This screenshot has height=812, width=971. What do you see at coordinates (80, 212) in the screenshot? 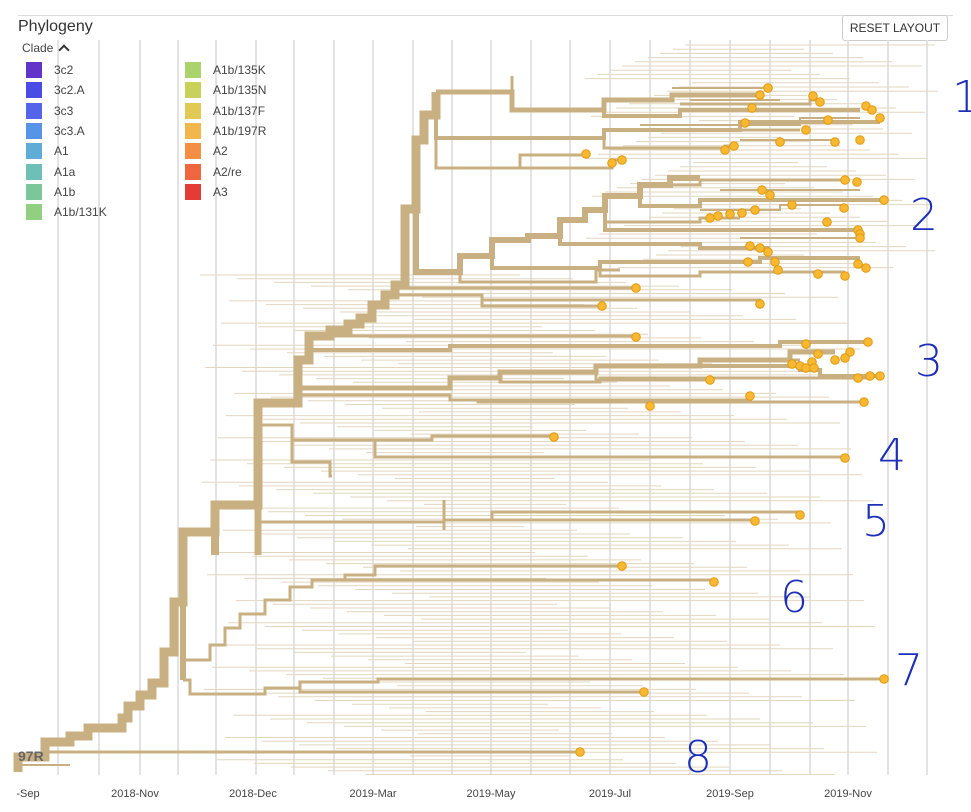
I see `legend-label: A1b/131K` at bounding box center [80, 212].